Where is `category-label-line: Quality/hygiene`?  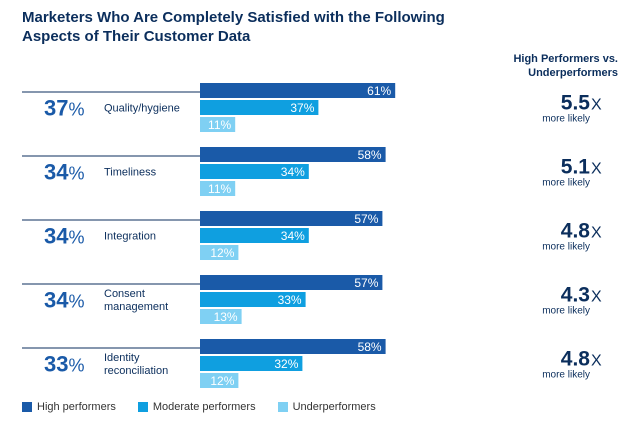
category-label-line: Quality/hygiene is located at coordinates (142, 109).